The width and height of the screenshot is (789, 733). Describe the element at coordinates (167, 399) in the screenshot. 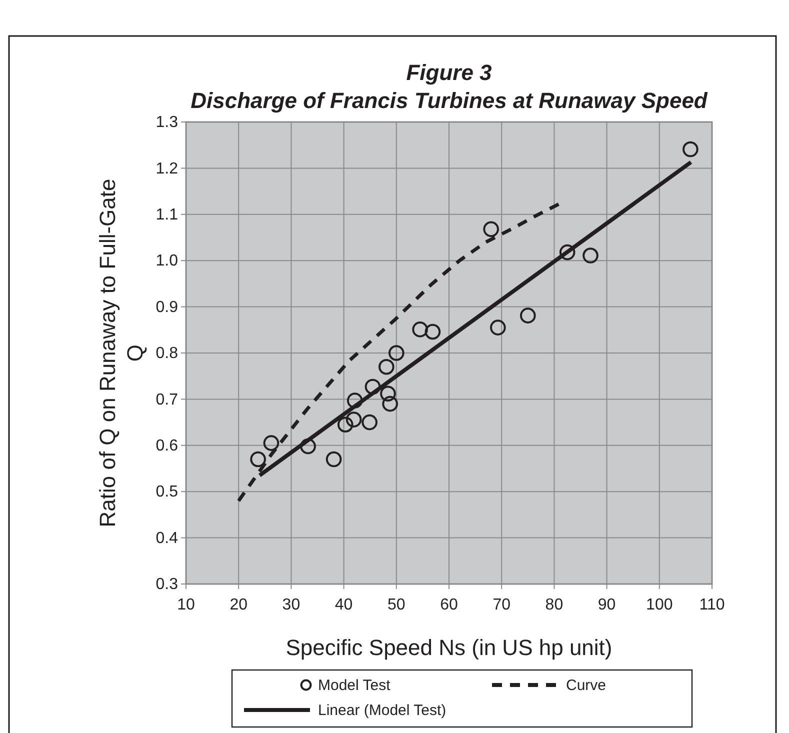

I see `y-tick-label: 0.7` at that location.